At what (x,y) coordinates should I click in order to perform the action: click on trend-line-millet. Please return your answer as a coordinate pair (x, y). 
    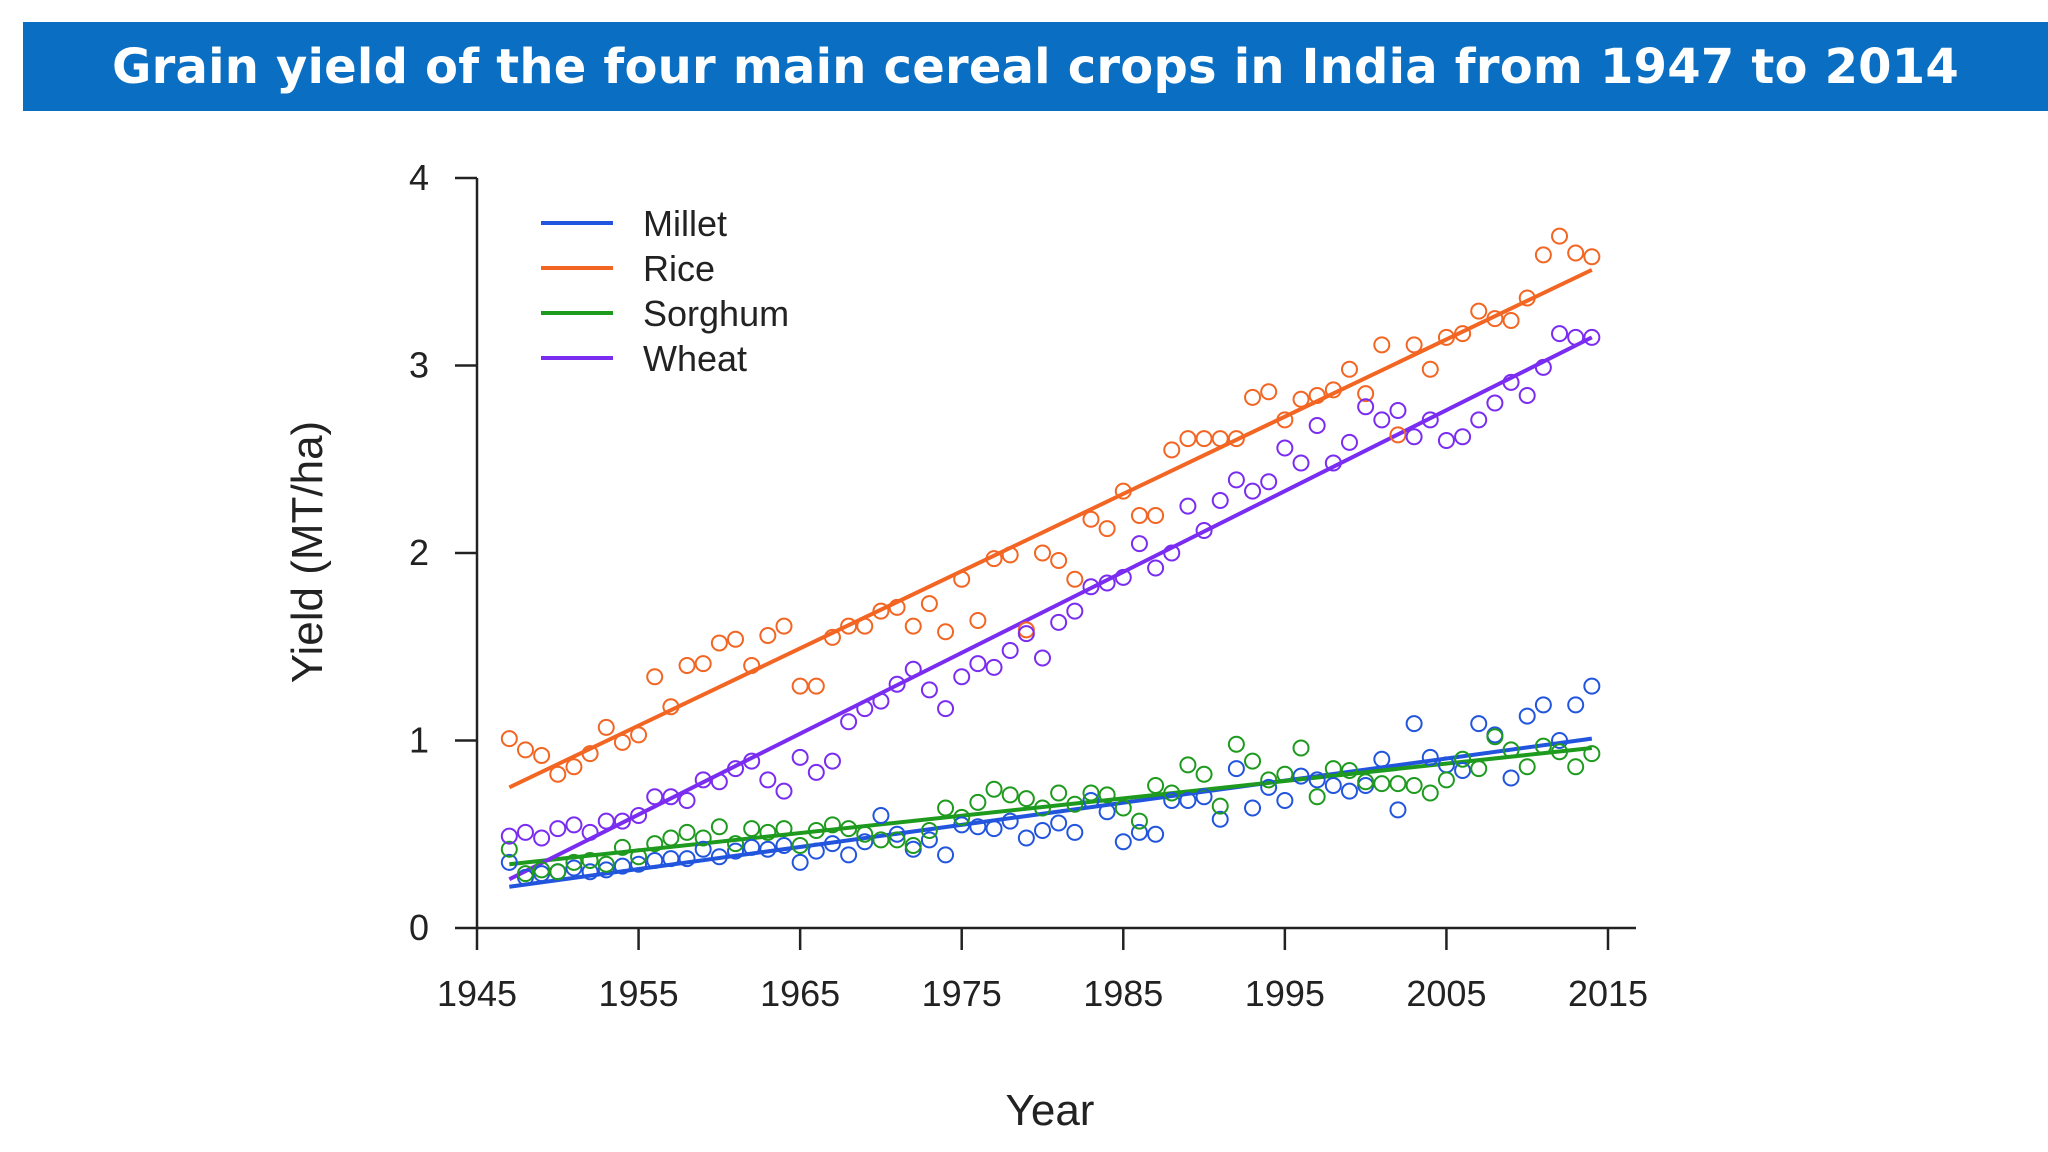
    Looking at the image, I should click on (1051, 812).